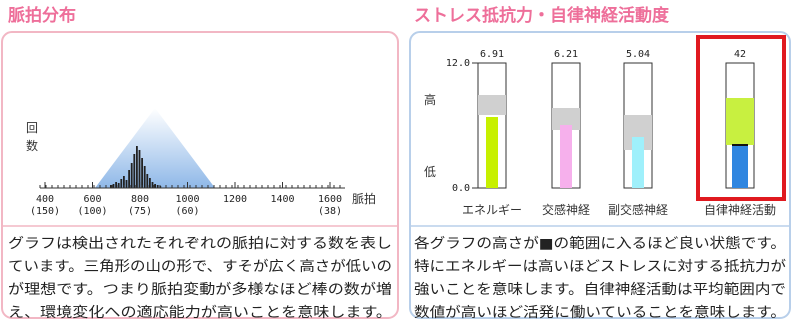 This screenshot has height=320, width=792. Describe the element at coordinates (492, 54) in the screenshot. I see `gauge-value: 6.91` at that location.